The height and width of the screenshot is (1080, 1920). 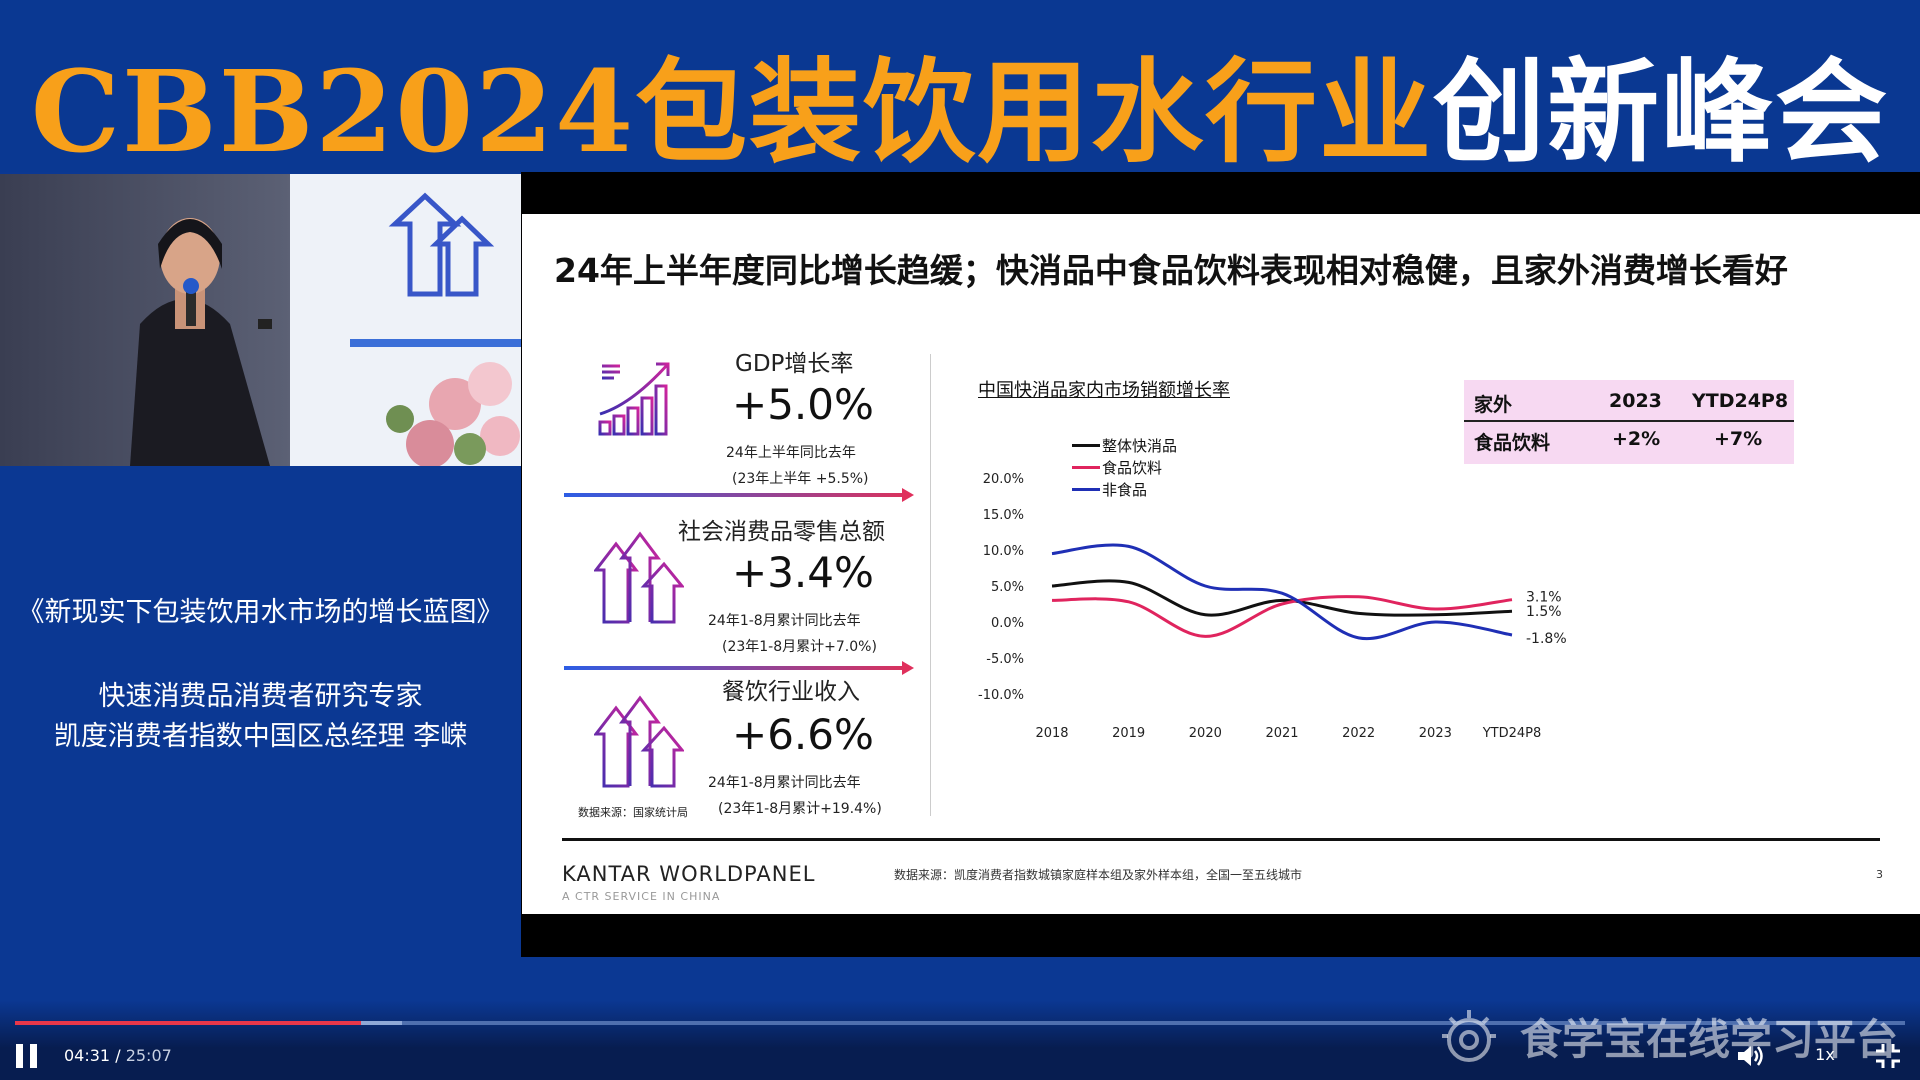 What do you see at coordinates (260, 736) in the screenshot?
I see `speaker-name: 凯度消费者指数中国区总经理 李嵘` at bounding box center [260, 736].